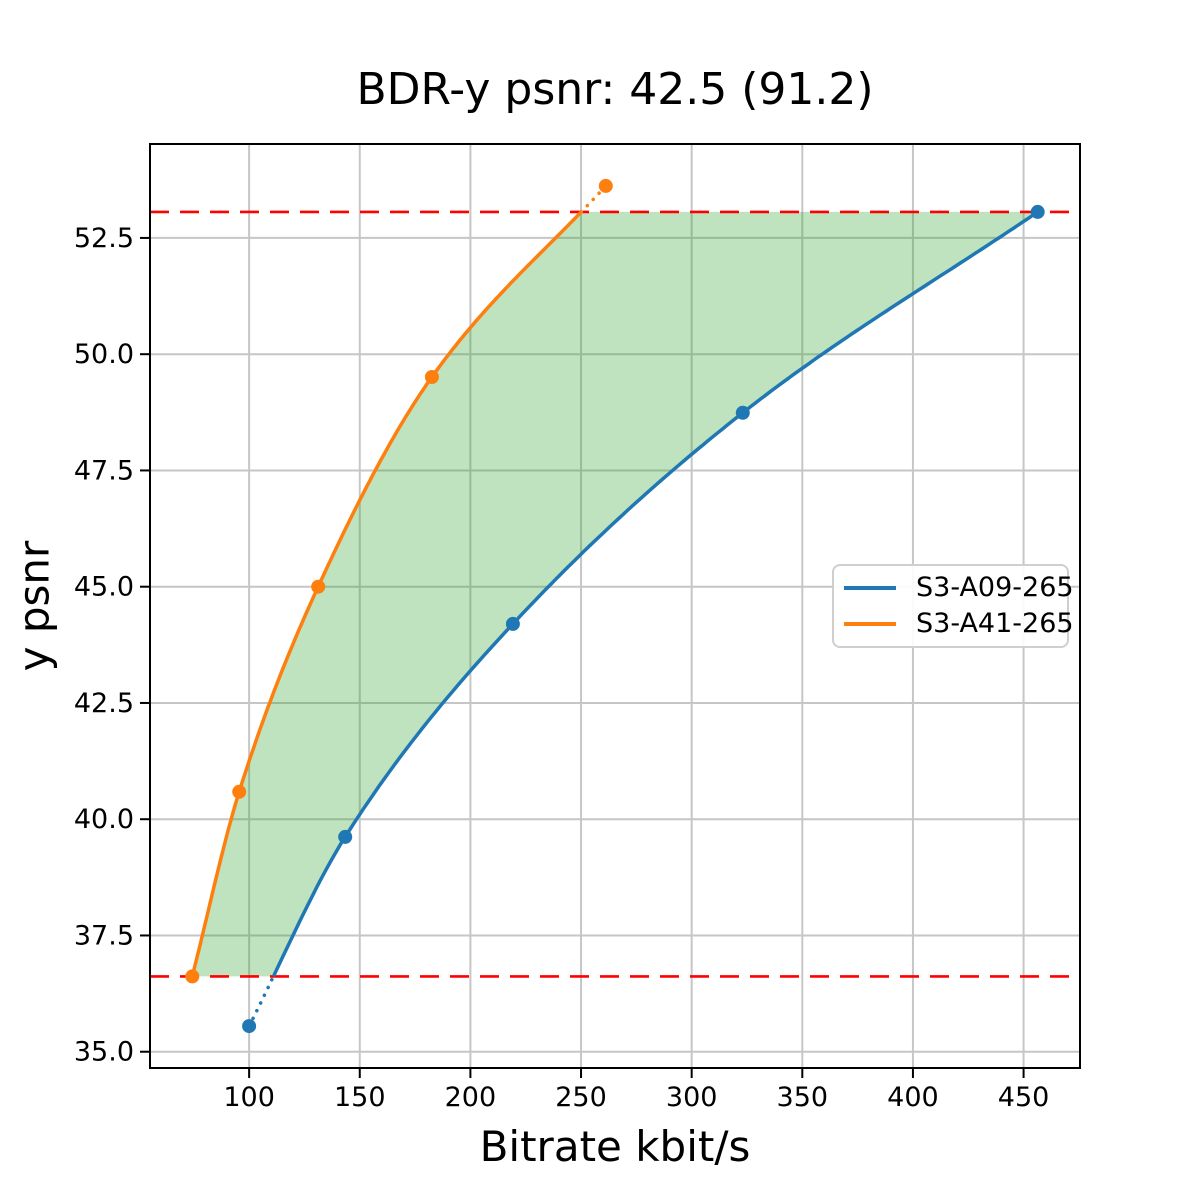 This screenshot has height=1200, width=1200. What do you see at coordinates (34, 606) in the screenshot?
I see `y-axis-label: y psnr` at bounding box center [34, 606].